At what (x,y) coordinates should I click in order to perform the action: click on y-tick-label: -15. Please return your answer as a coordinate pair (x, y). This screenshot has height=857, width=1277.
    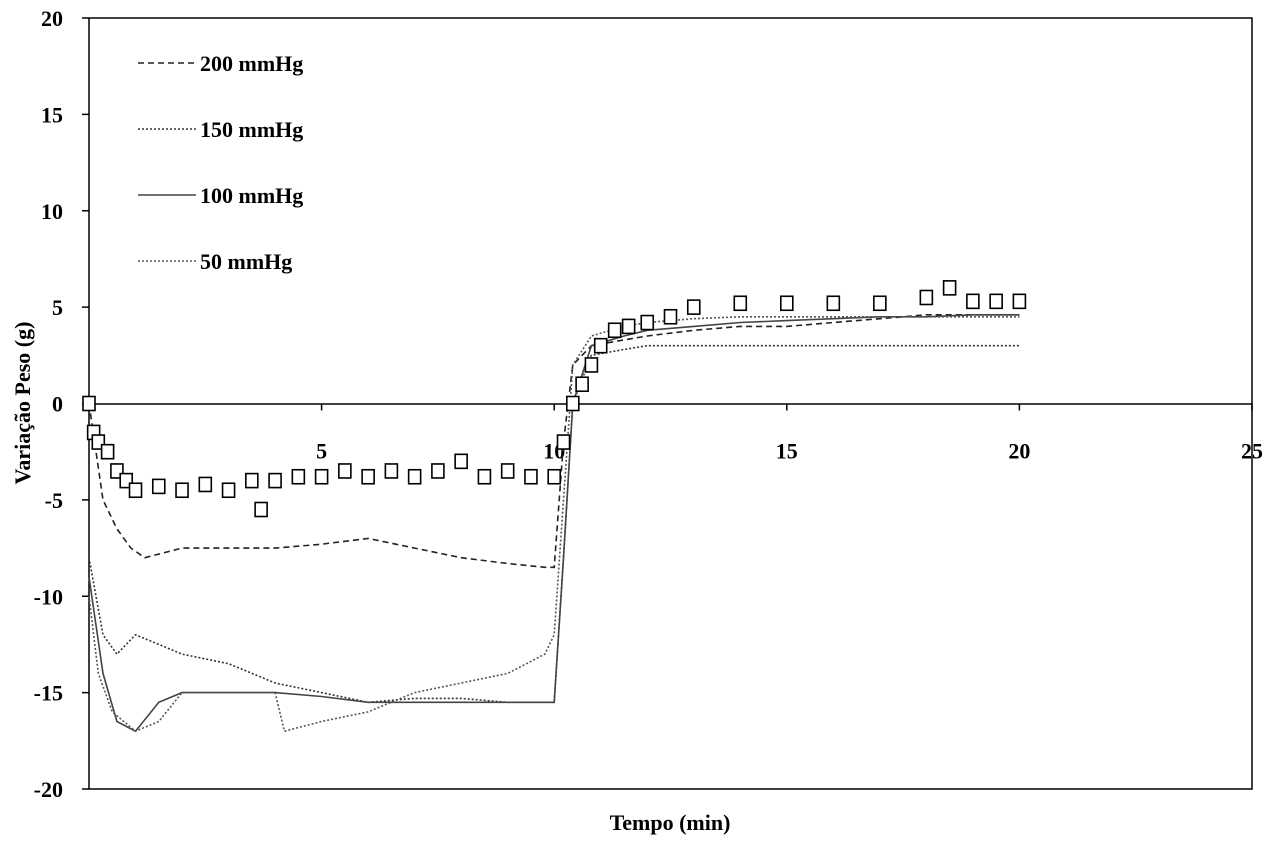
    Looking at the image, I should click on (48, 693).